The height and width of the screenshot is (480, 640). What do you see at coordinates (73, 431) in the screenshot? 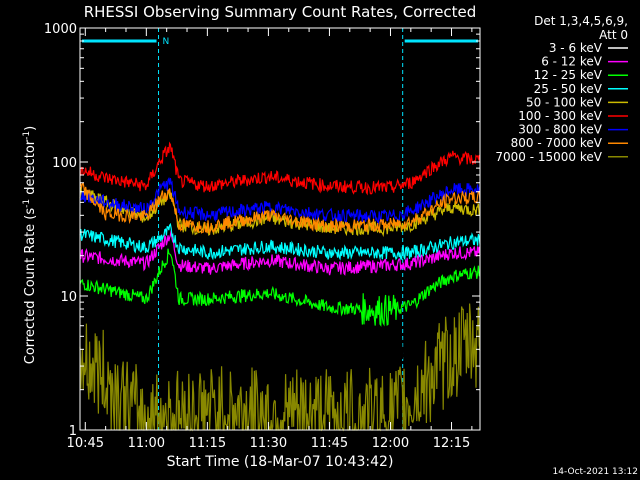
I see `y-tick-label: 1` at bounding box center [73, 431].